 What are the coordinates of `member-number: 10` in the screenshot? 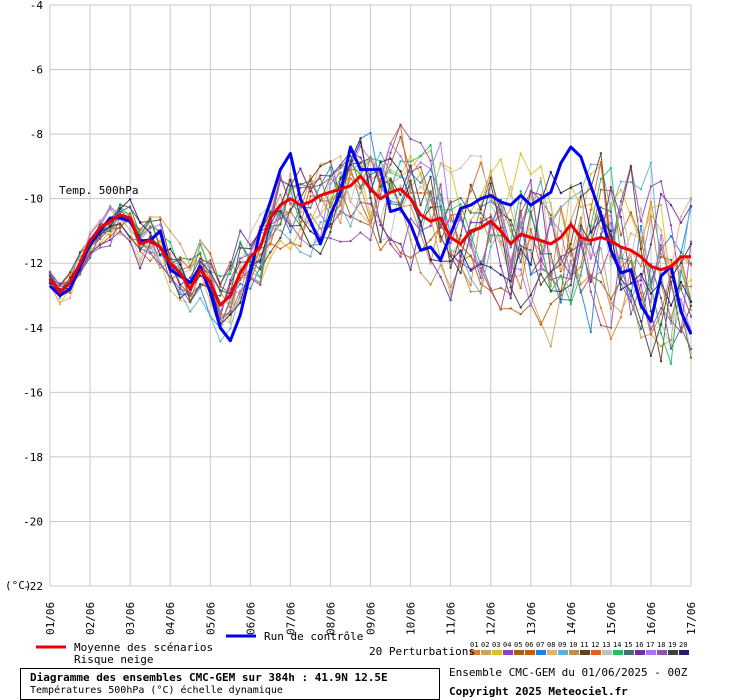 It's located at (573, 645).